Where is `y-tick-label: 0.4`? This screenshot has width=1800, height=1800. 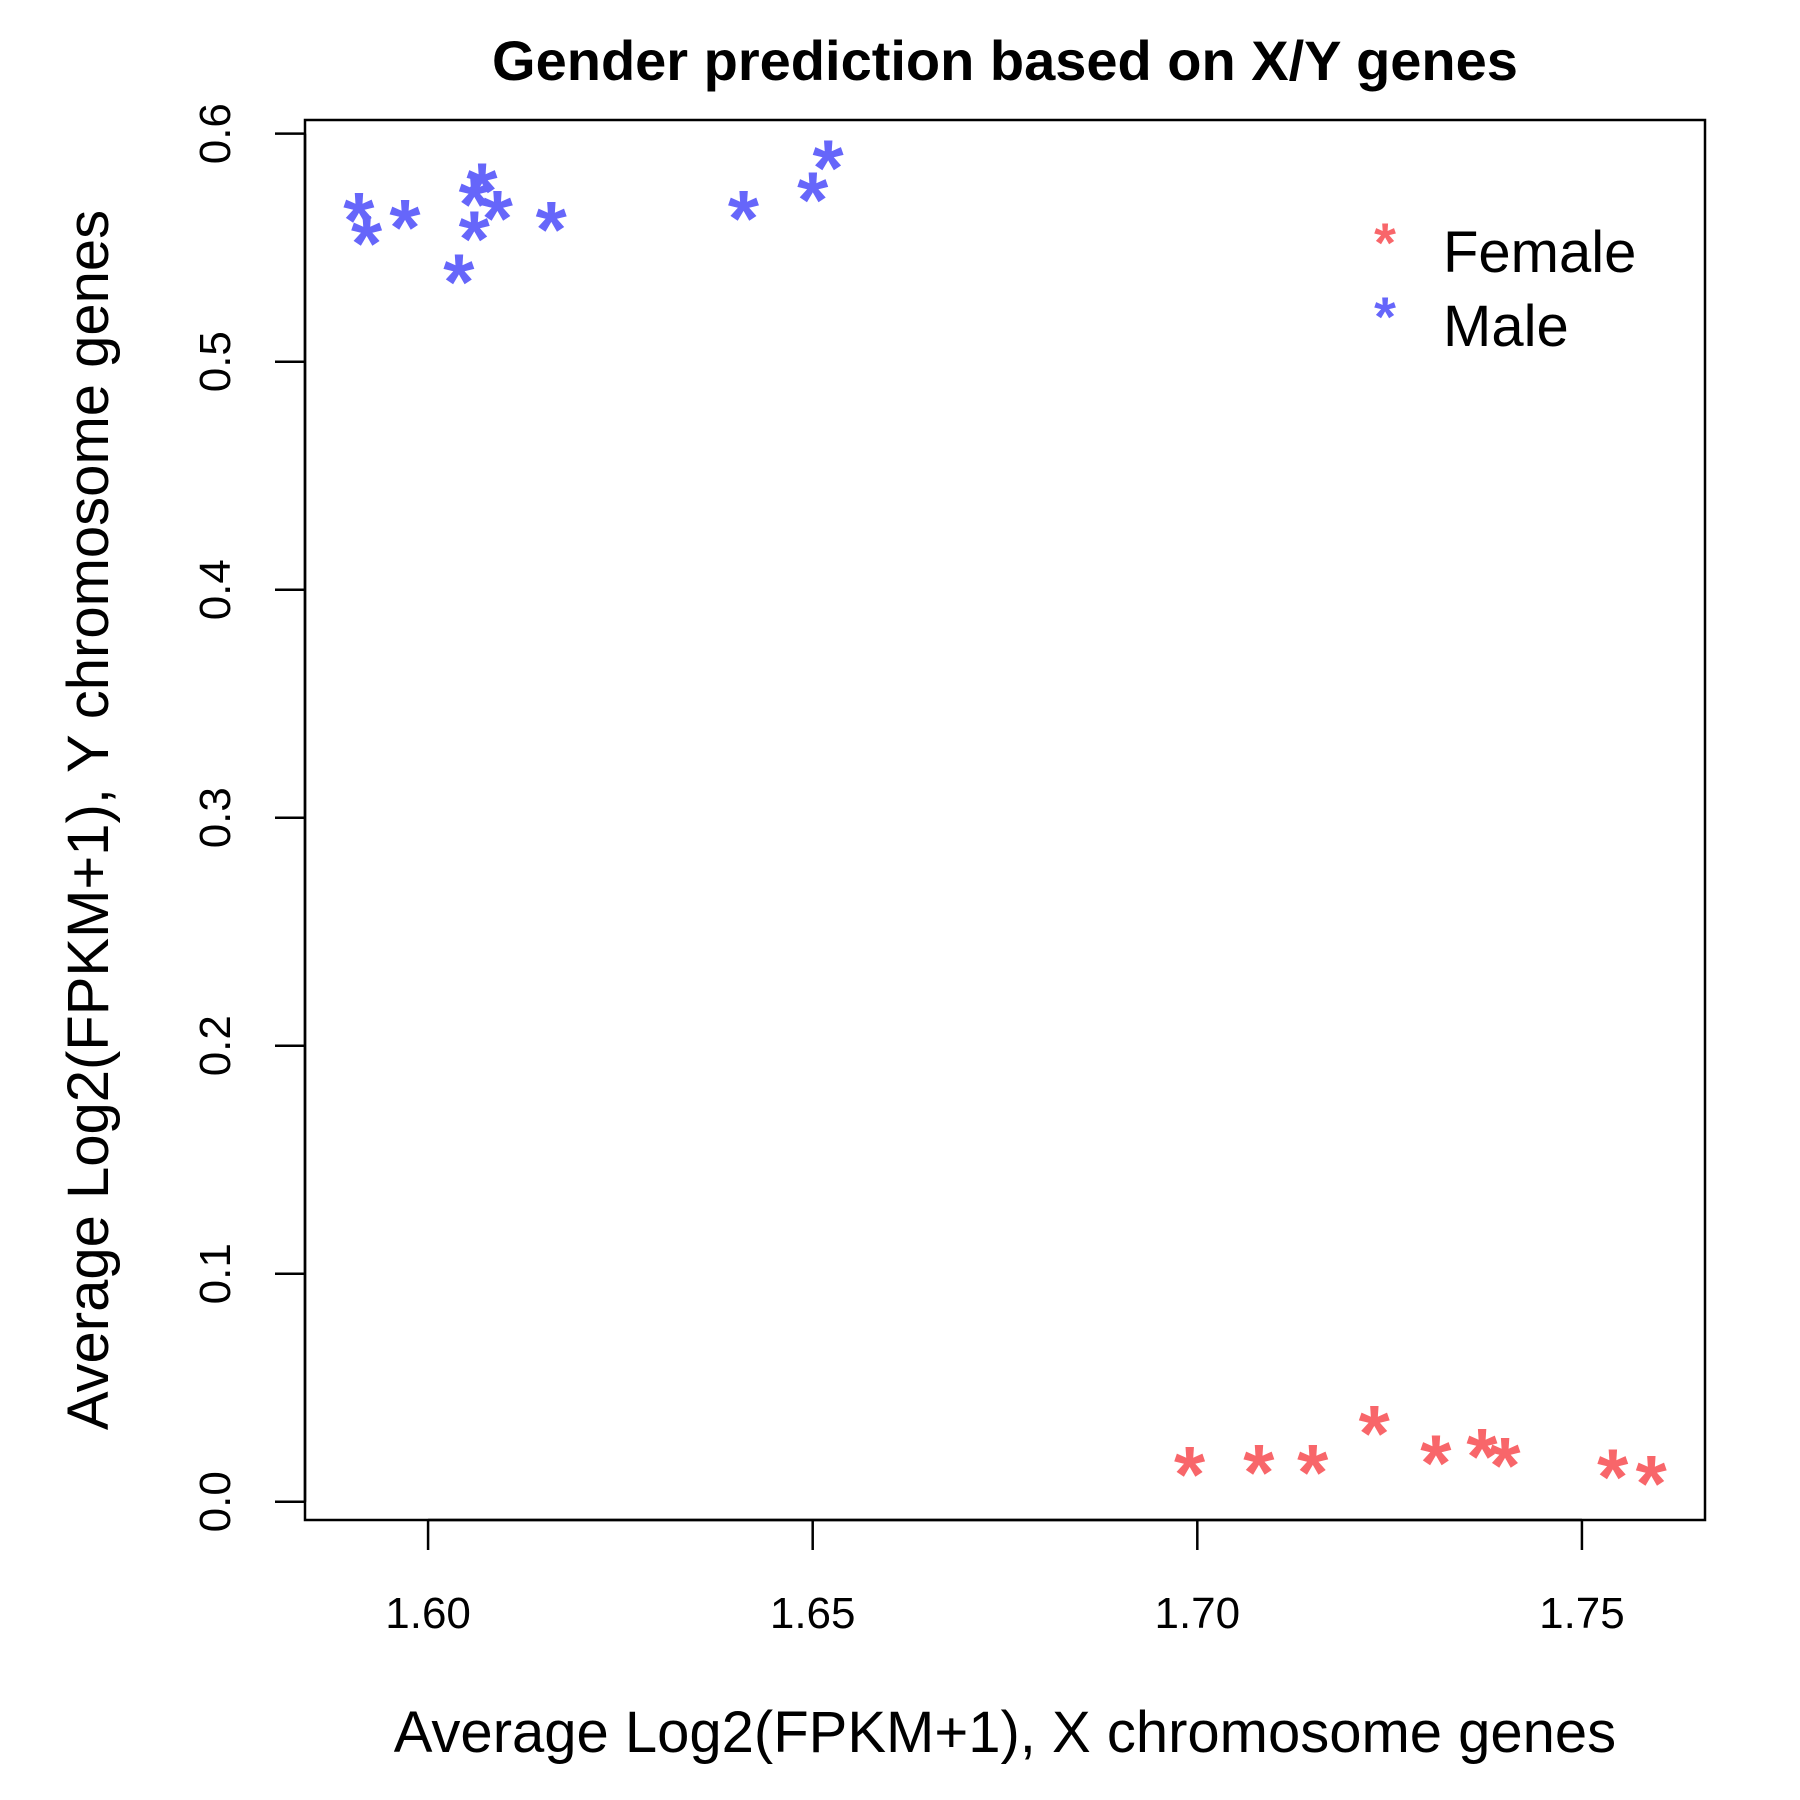 y-tick-label: 0.4 is located at coordinates (215, 589).